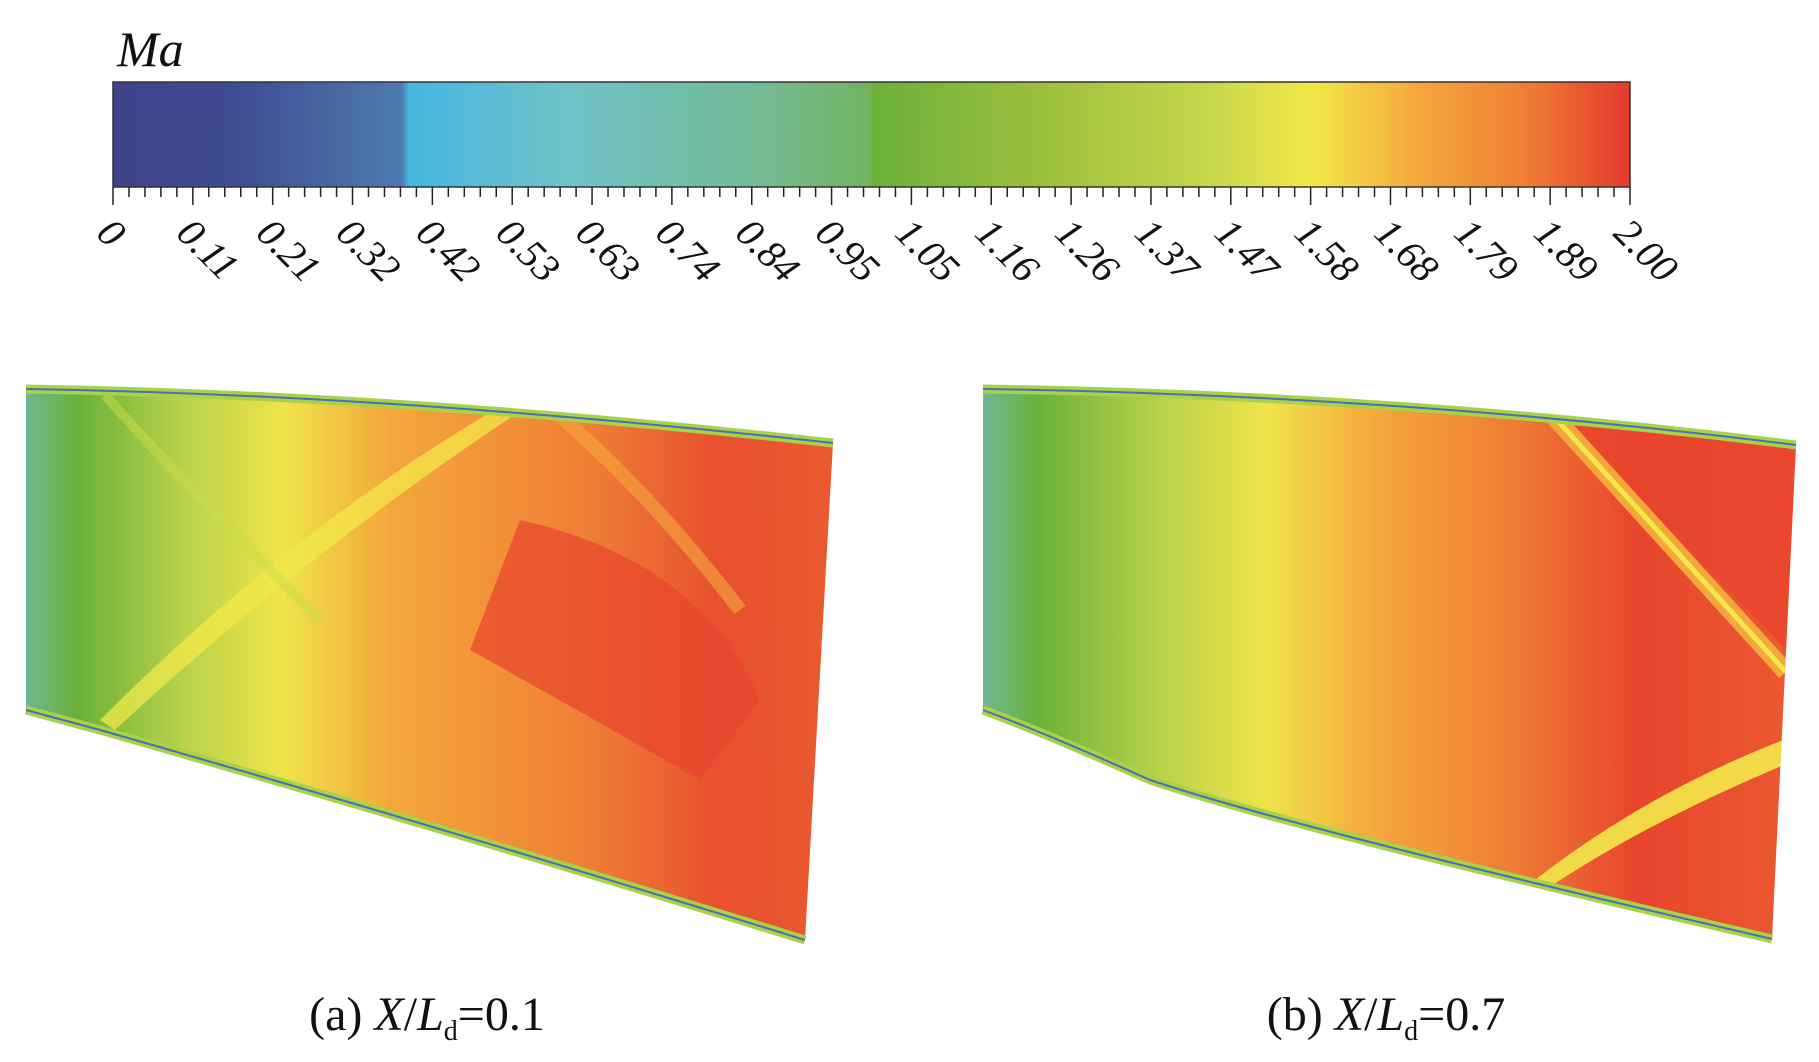  I want to click on tick-label: 0.84, so click(767, 250).